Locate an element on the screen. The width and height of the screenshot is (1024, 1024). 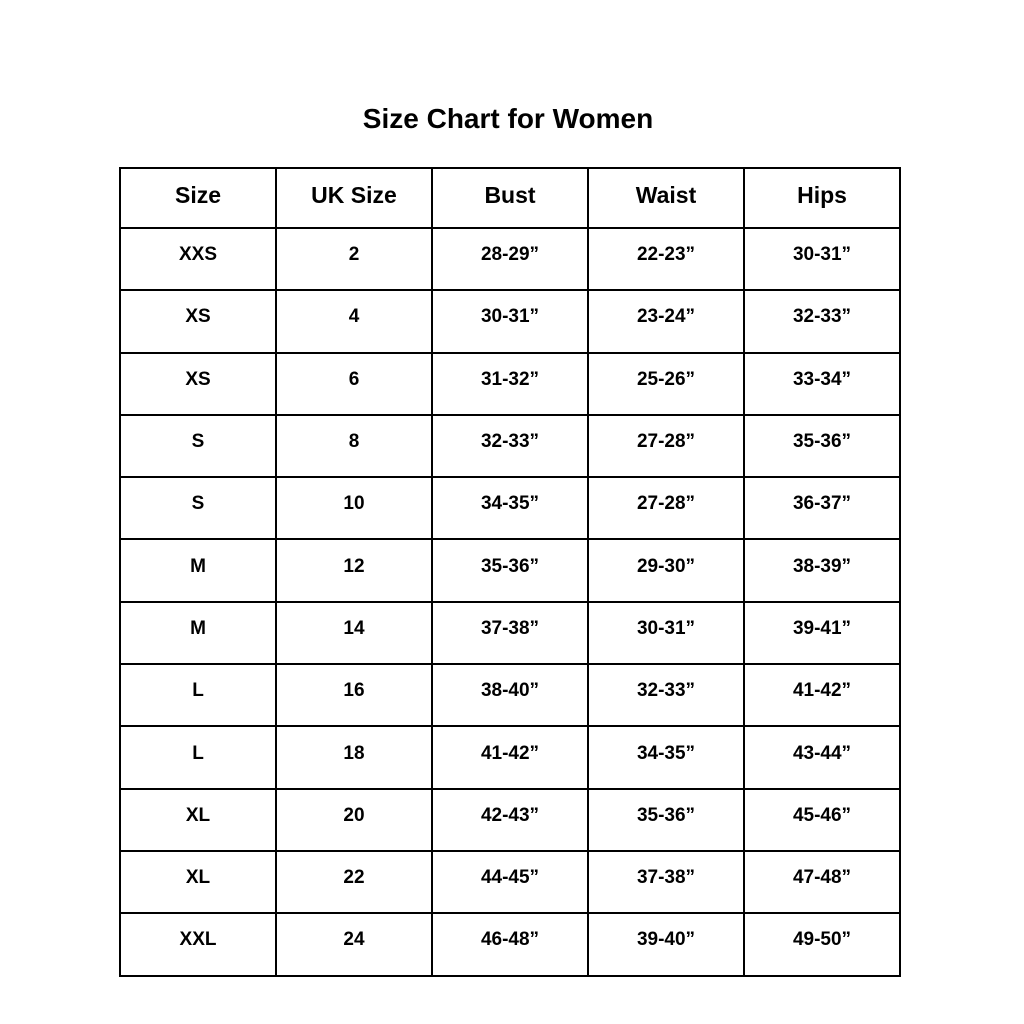
cell-uk-size: 8 is located at coordinates (354, 446).